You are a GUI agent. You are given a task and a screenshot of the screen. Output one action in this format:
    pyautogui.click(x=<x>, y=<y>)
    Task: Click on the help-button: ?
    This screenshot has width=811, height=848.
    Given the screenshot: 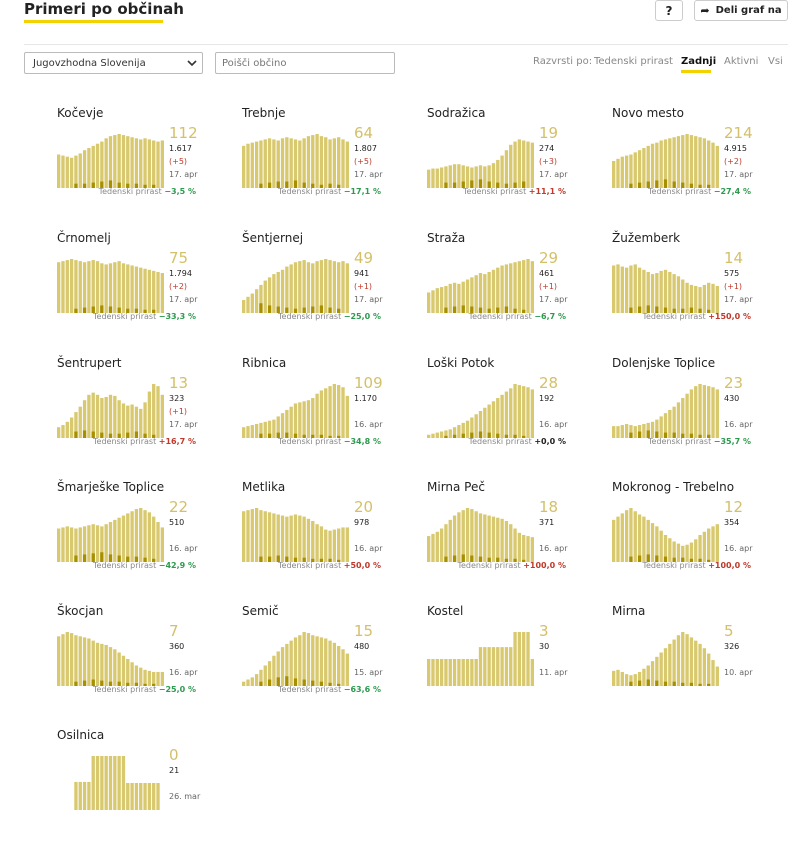 What is the action you would take?
    pyautogui.click(x=669, y=10)
    